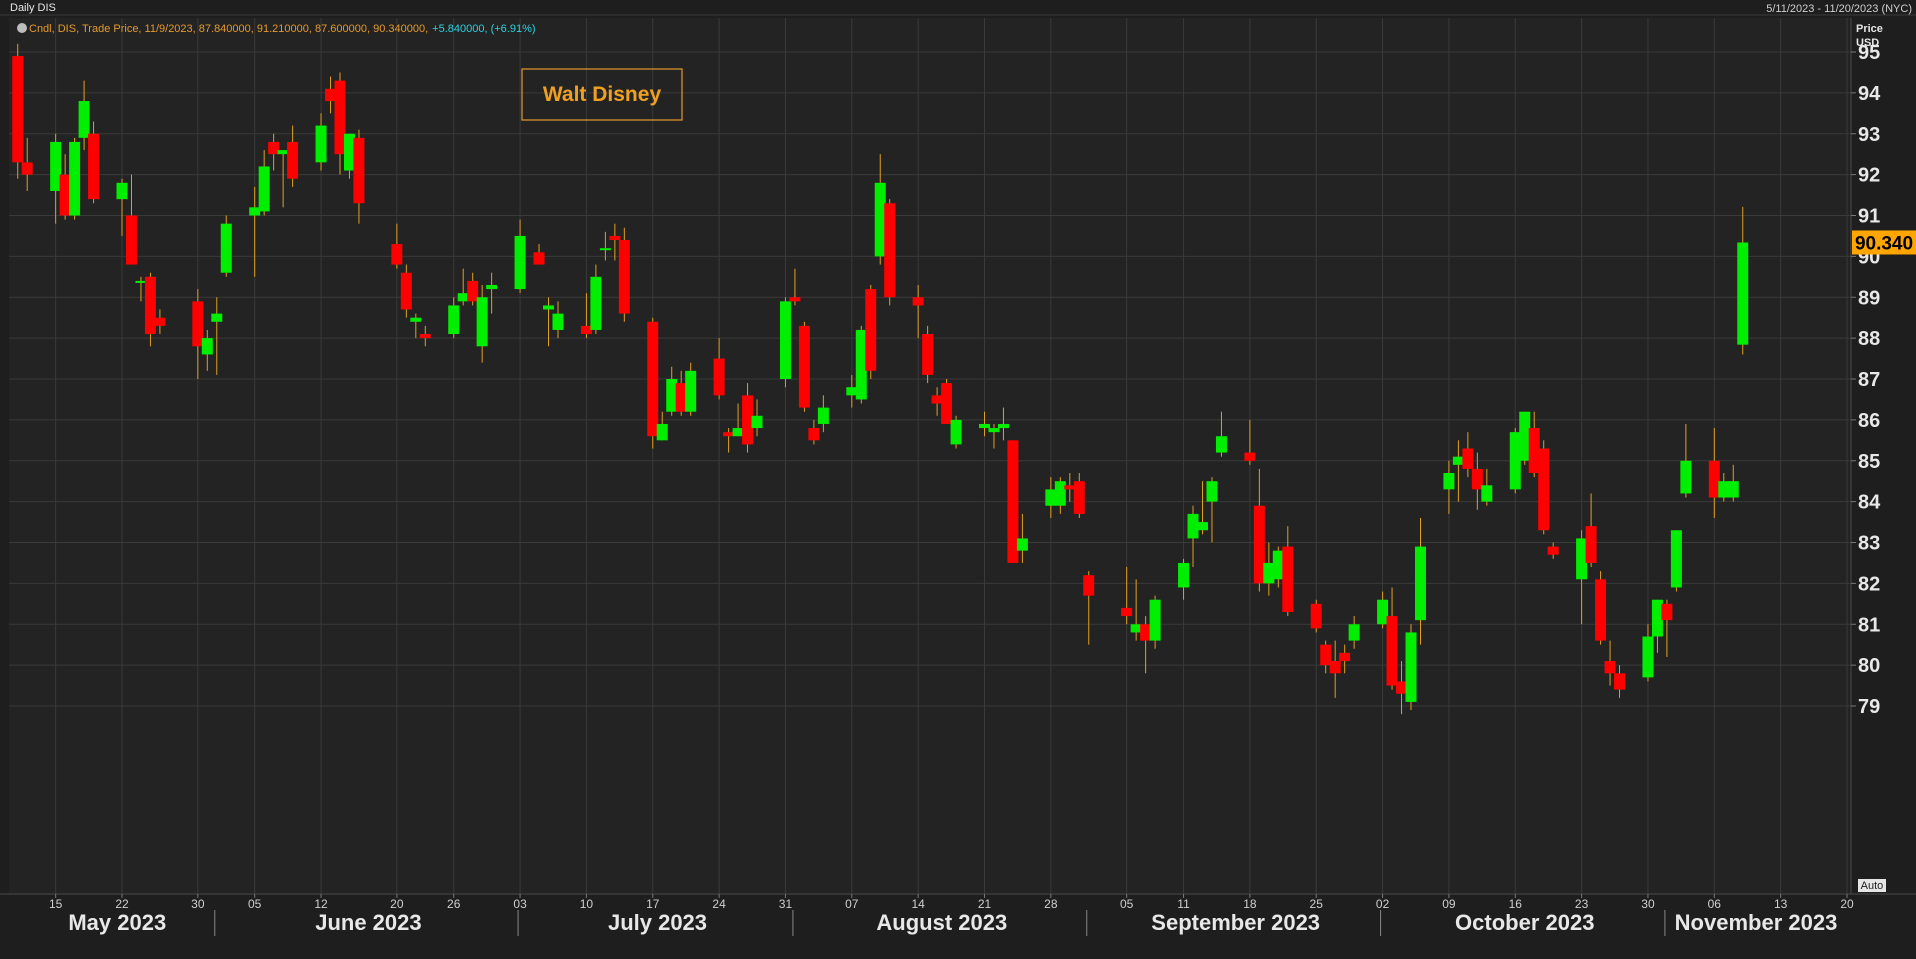 The width and height of the screenshot is (1916, 959). What do you see at coordinates (918, 904) in the screenshot?
I see `x-tick-label: 14` at bounding box center [918, 904].